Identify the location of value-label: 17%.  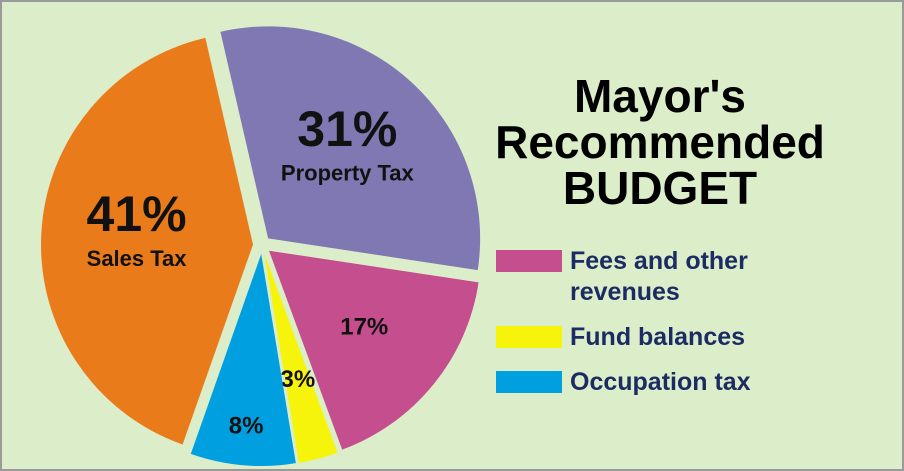
(364, 327).